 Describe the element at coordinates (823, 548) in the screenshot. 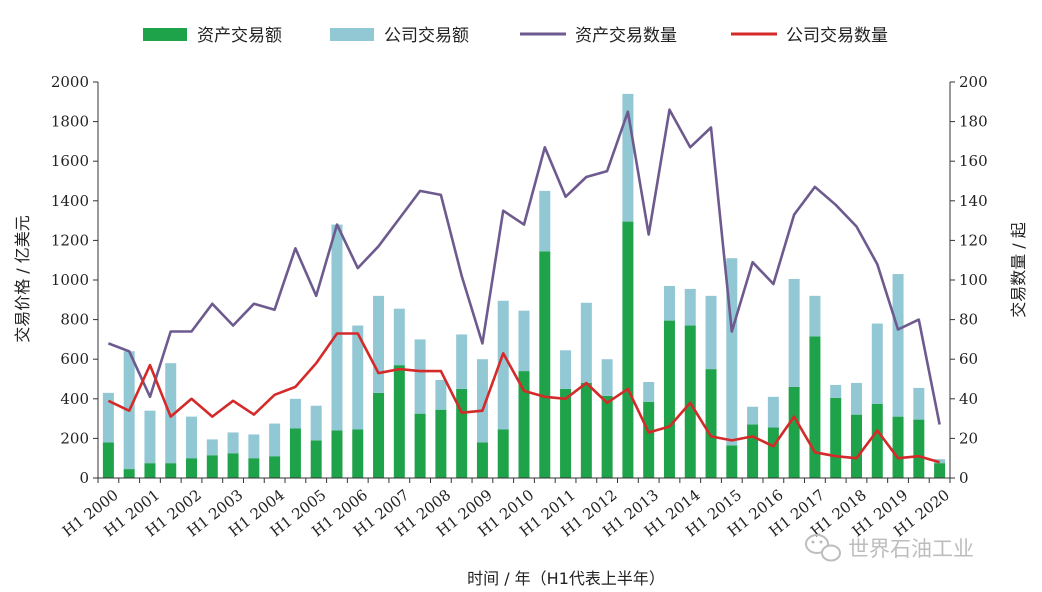

I see `wechat-icon` at that location.